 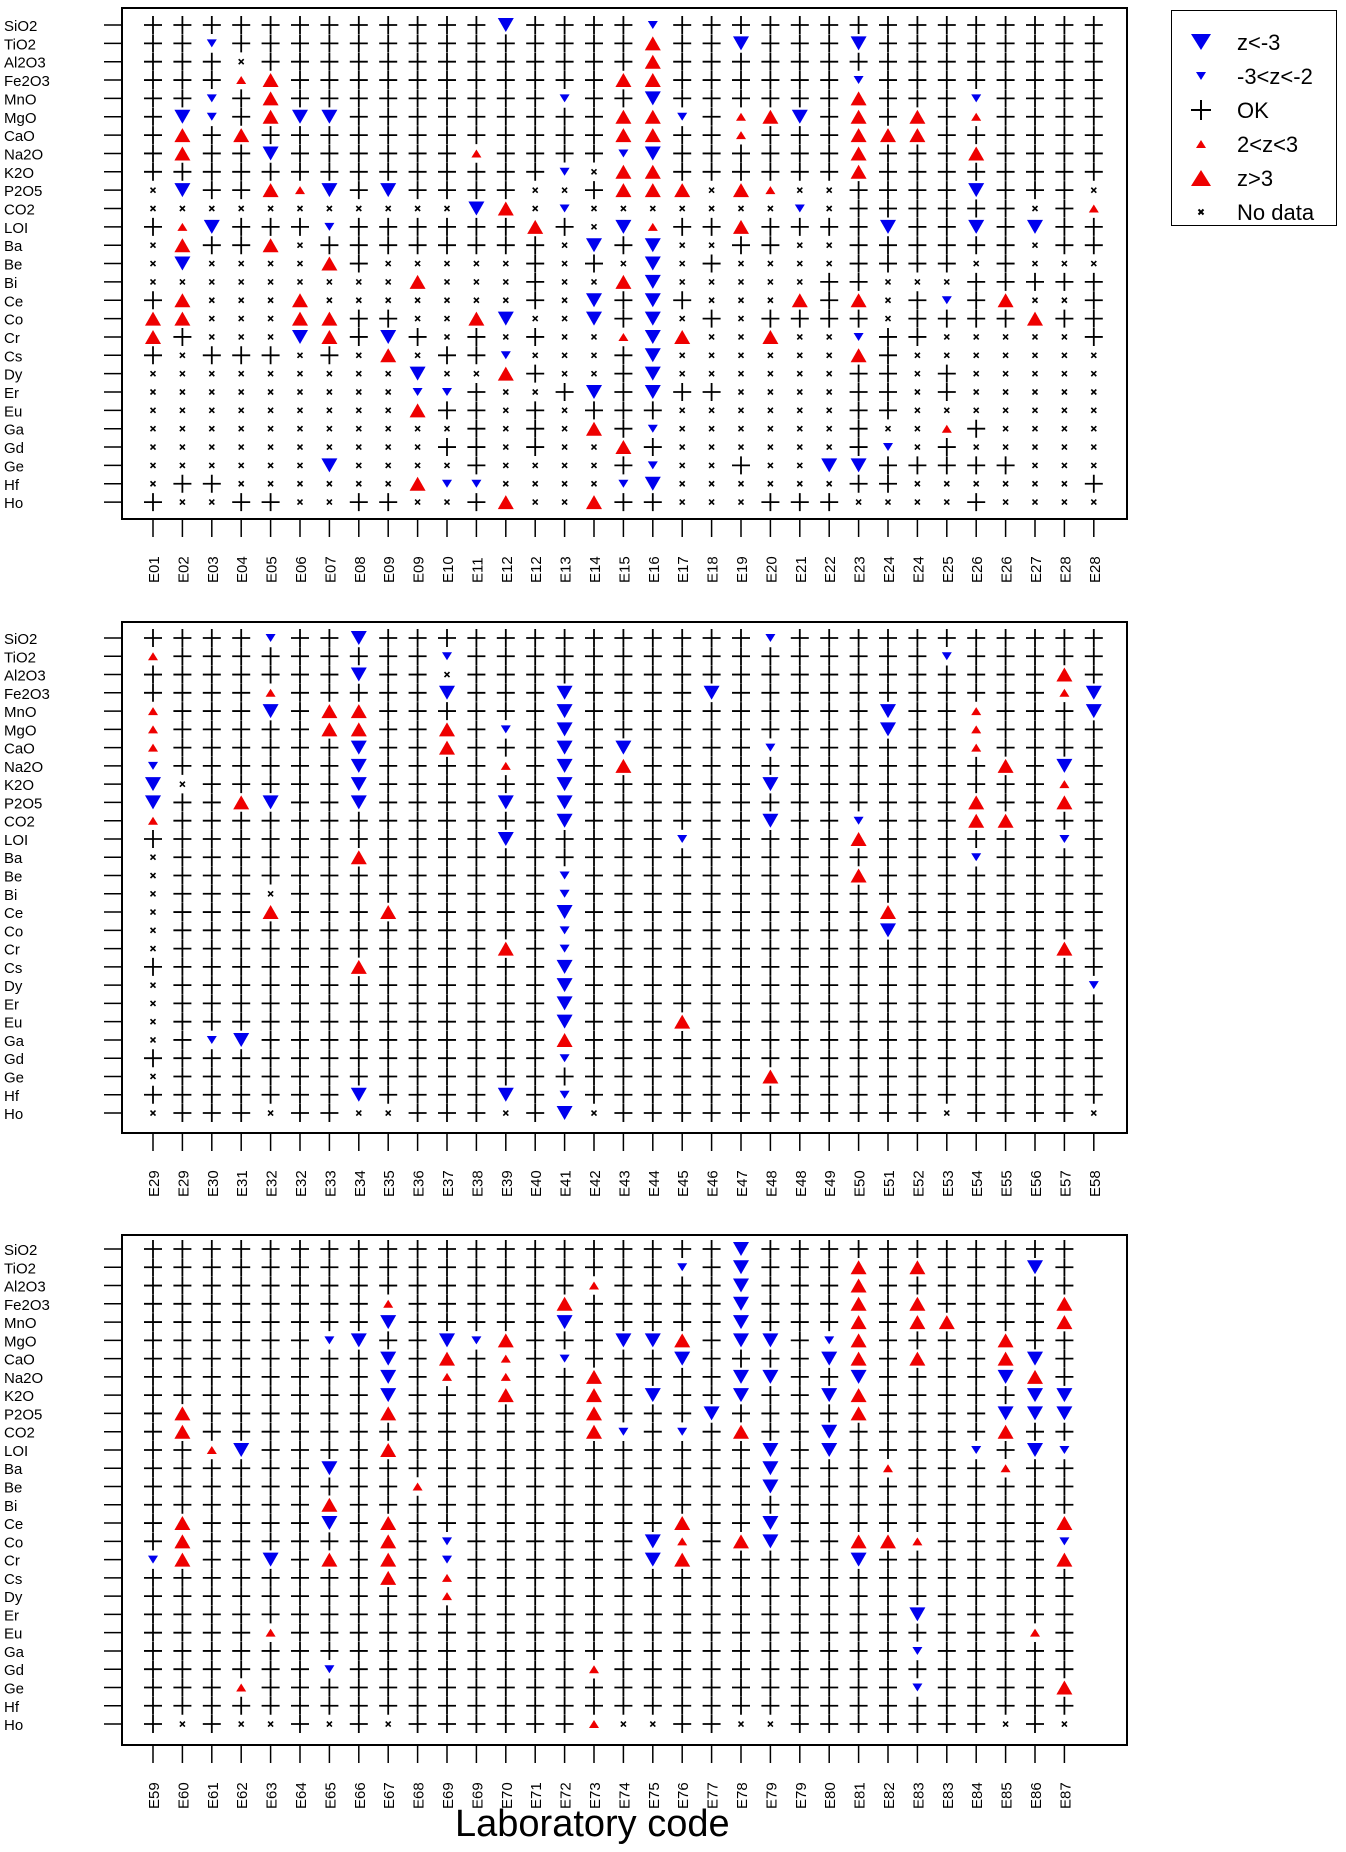 What do you see at coordinates (13, 986) in the screenshot?
I see `y-tick-label: Dy` at bounding box center [13, 986].